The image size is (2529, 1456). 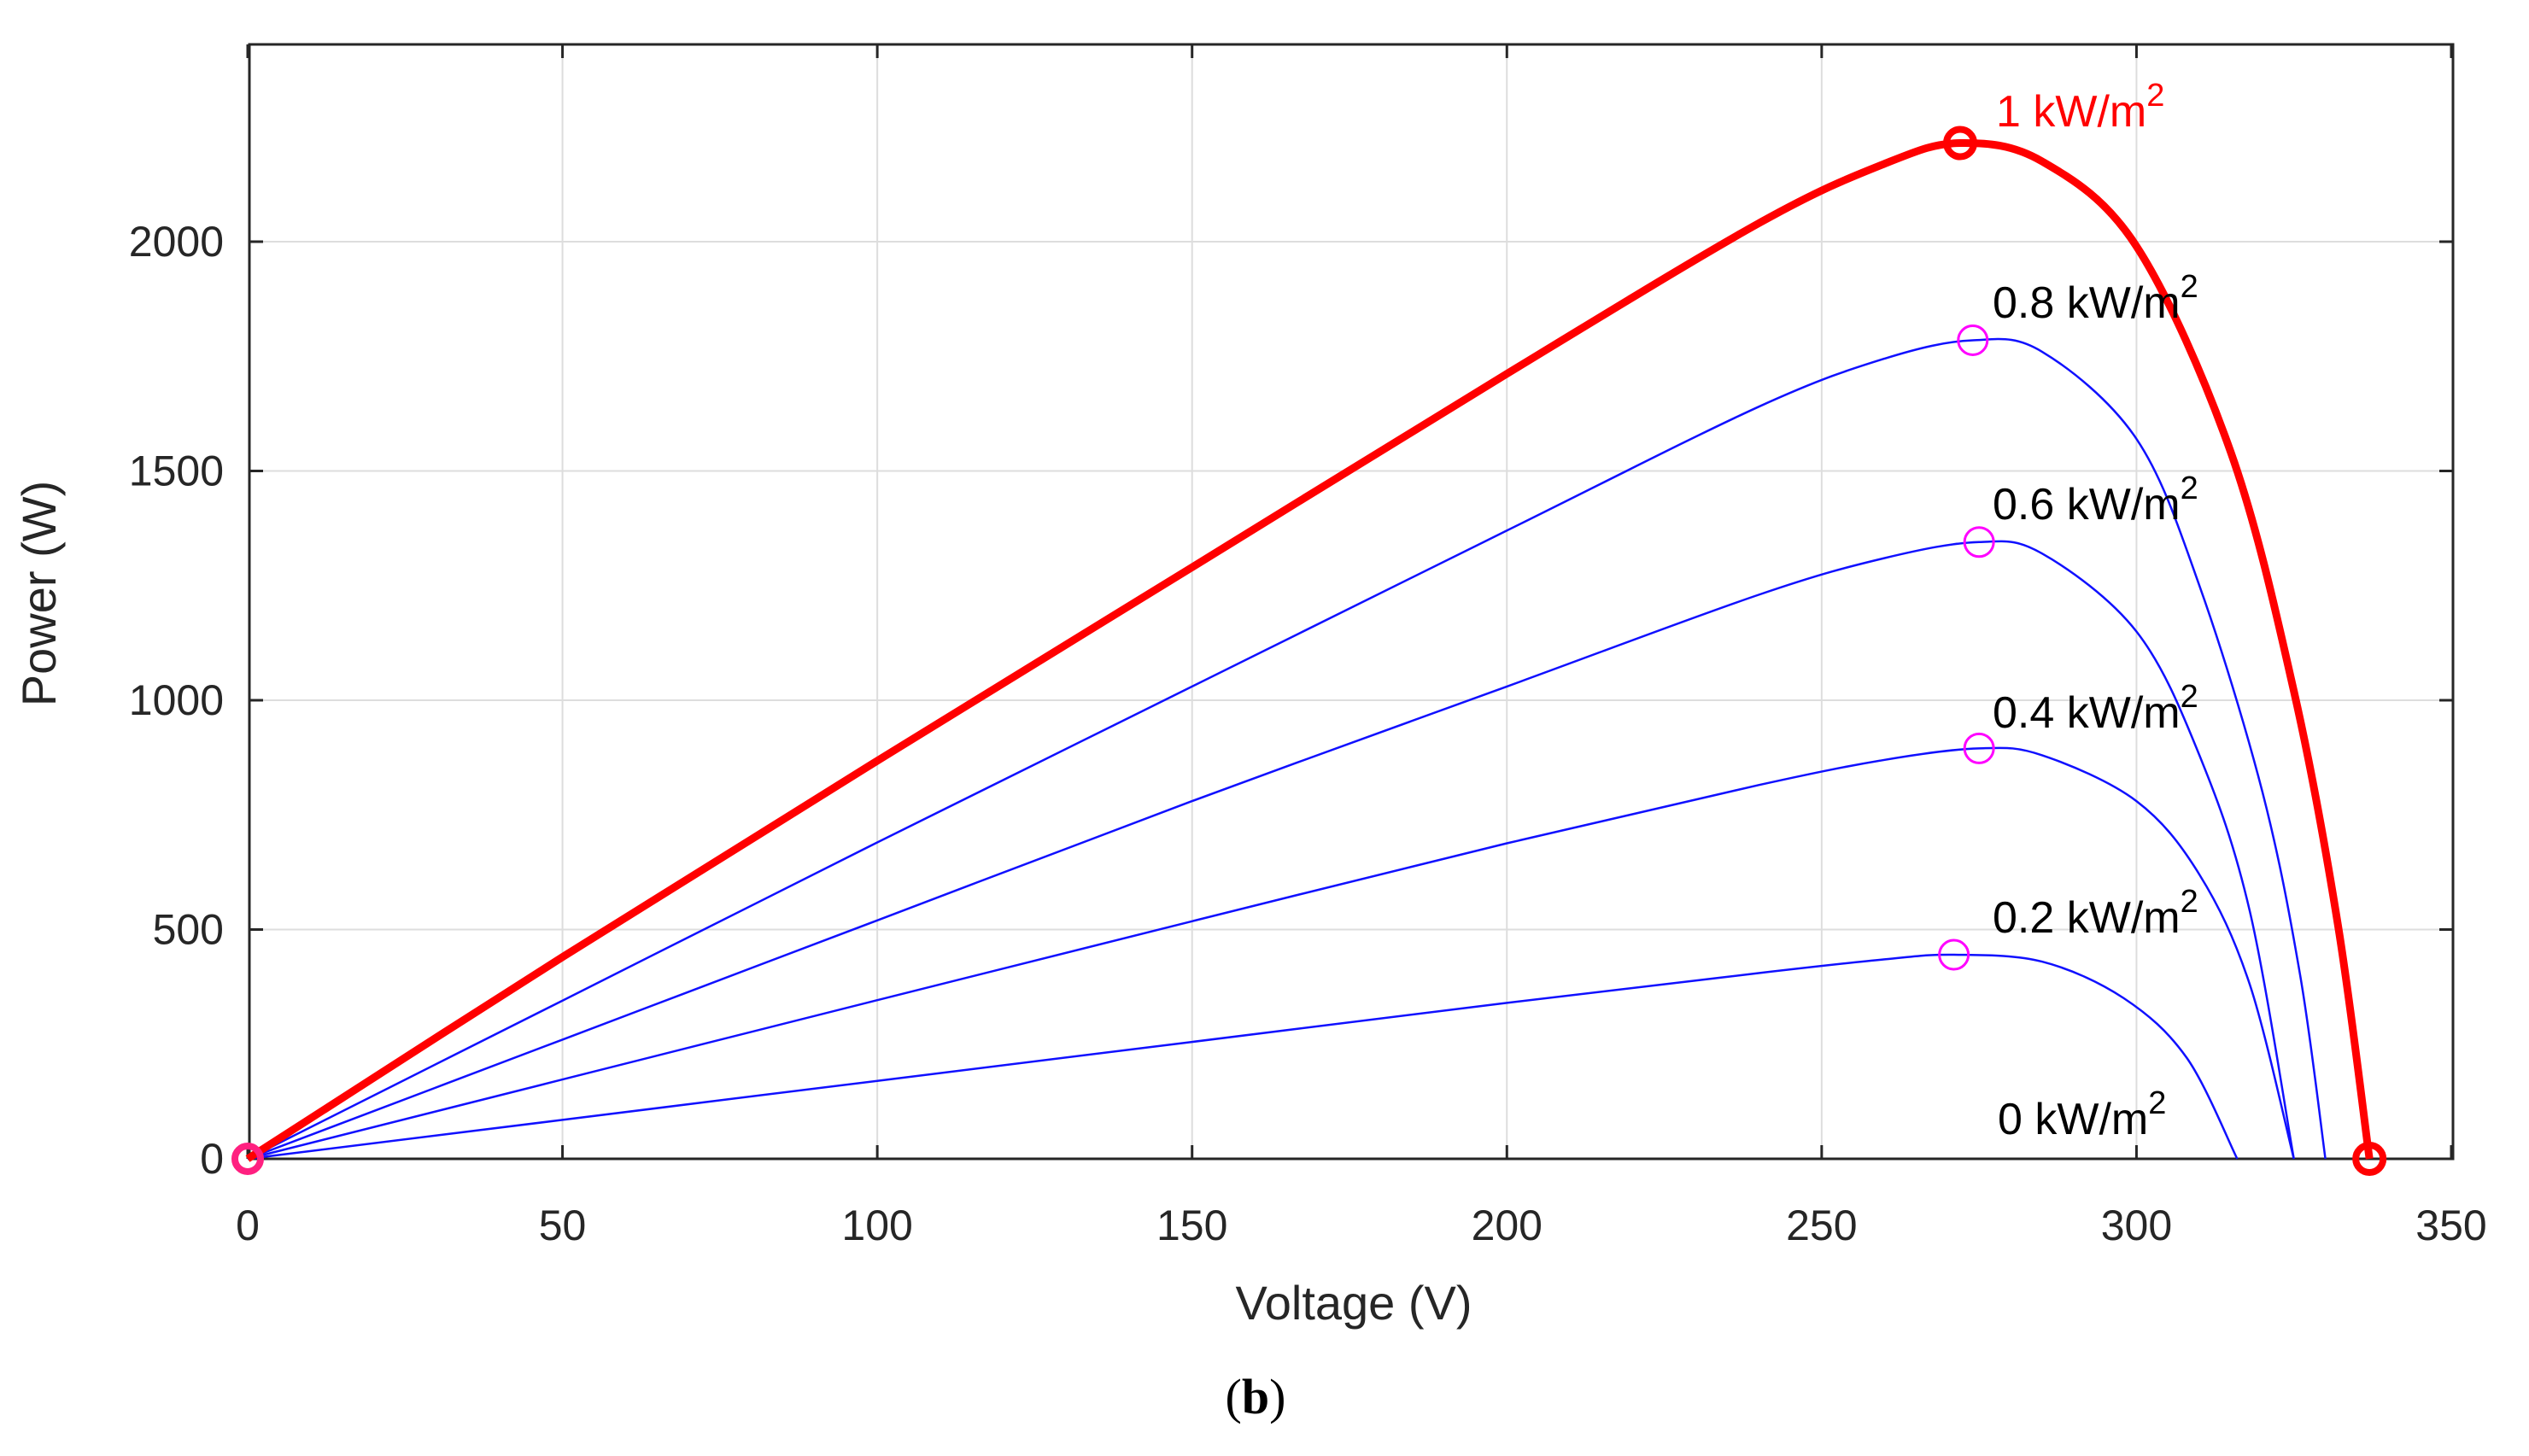 What do you see at coordinates (2369, 1159) in the screenshot?
I see `voc-marker-1kw` at bounding box center [2369, 1159].